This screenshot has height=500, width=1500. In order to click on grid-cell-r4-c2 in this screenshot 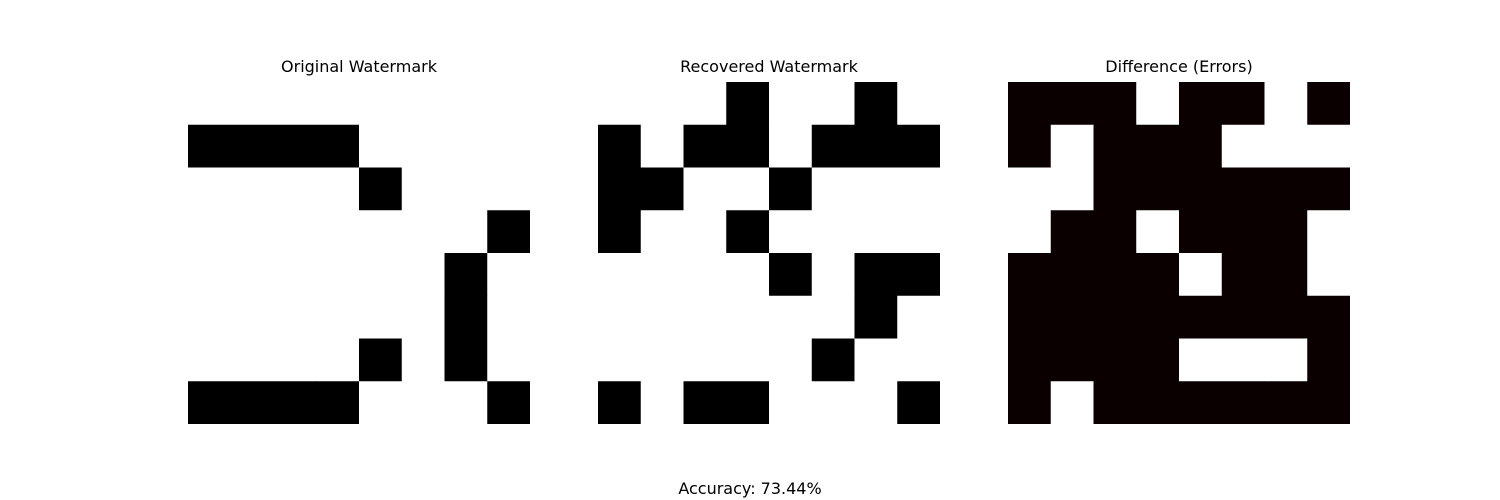, I will do `click(1115, 275)`.